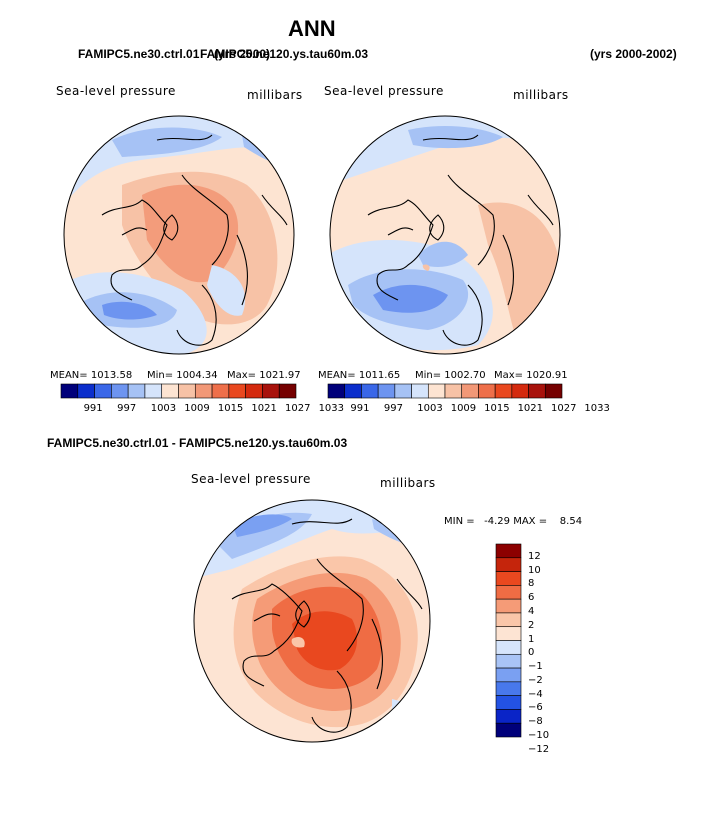  Describe the element at coordinates (139, 54) in the screenshot. I see `left-case-title: FAMIPC5.ne30.ctrl.01` at that location.